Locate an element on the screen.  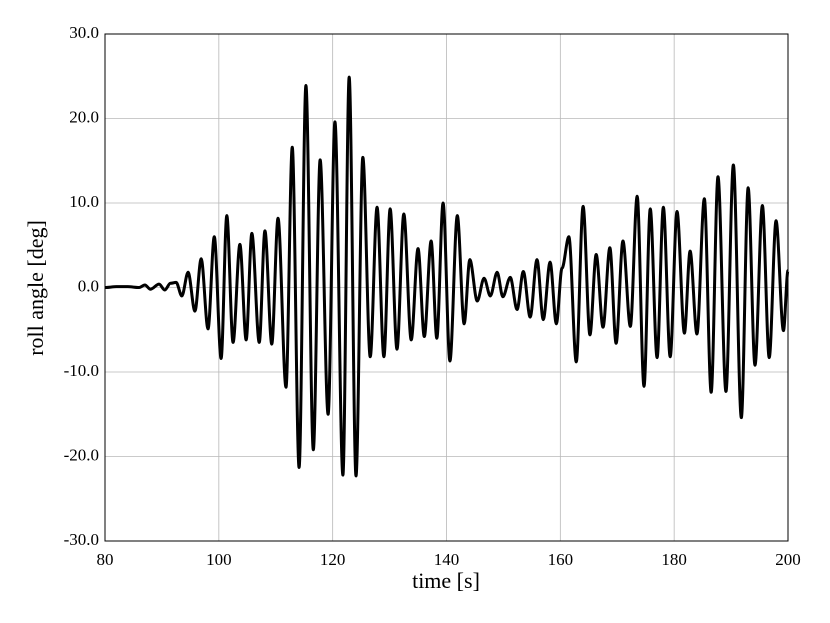
x-tick-label: 180 is located at coordinates (674, 559).